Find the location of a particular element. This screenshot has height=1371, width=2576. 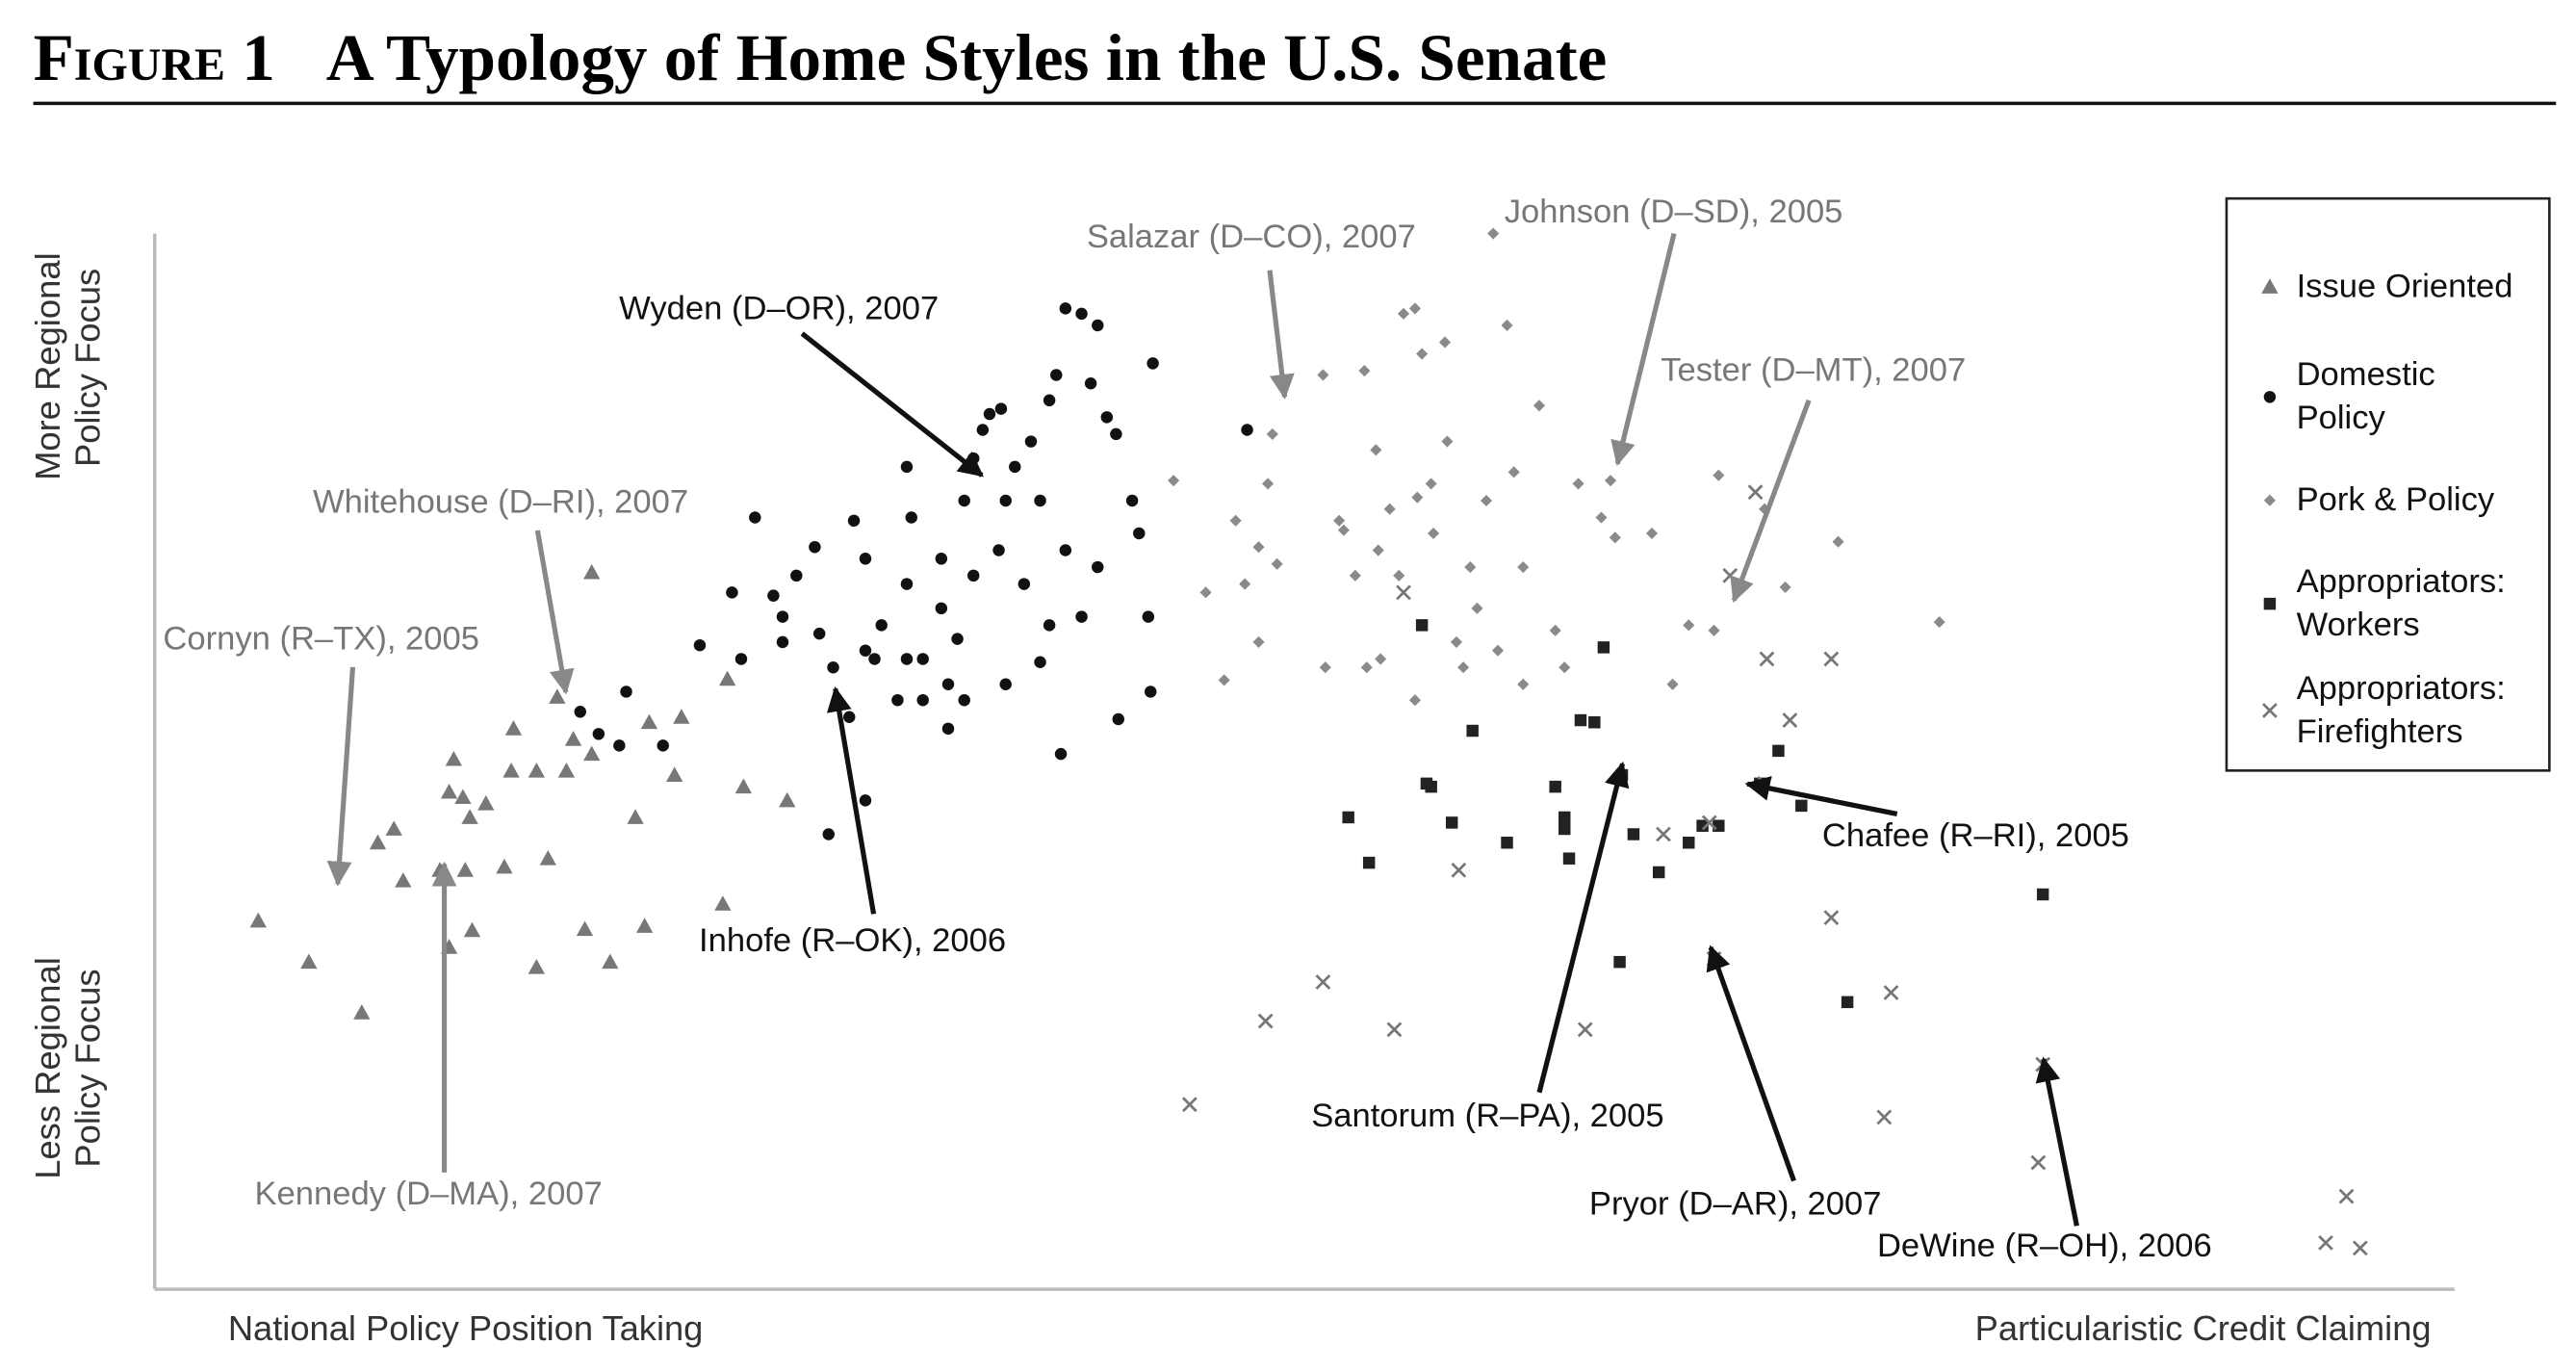

legend-entry-box: Domestic Policy is located at coordinates (2366, 397).